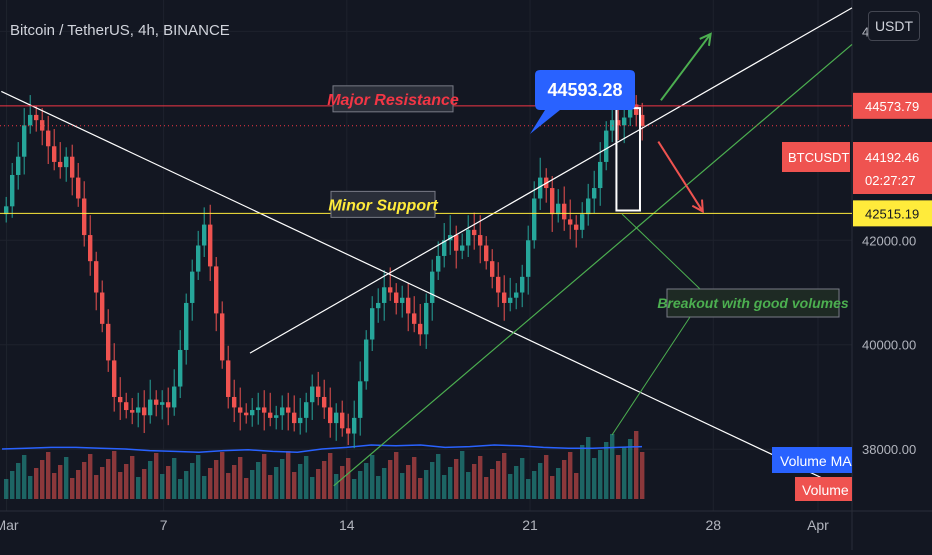  I want to click on y-tick-label: 38000.00, so click(889, 449).